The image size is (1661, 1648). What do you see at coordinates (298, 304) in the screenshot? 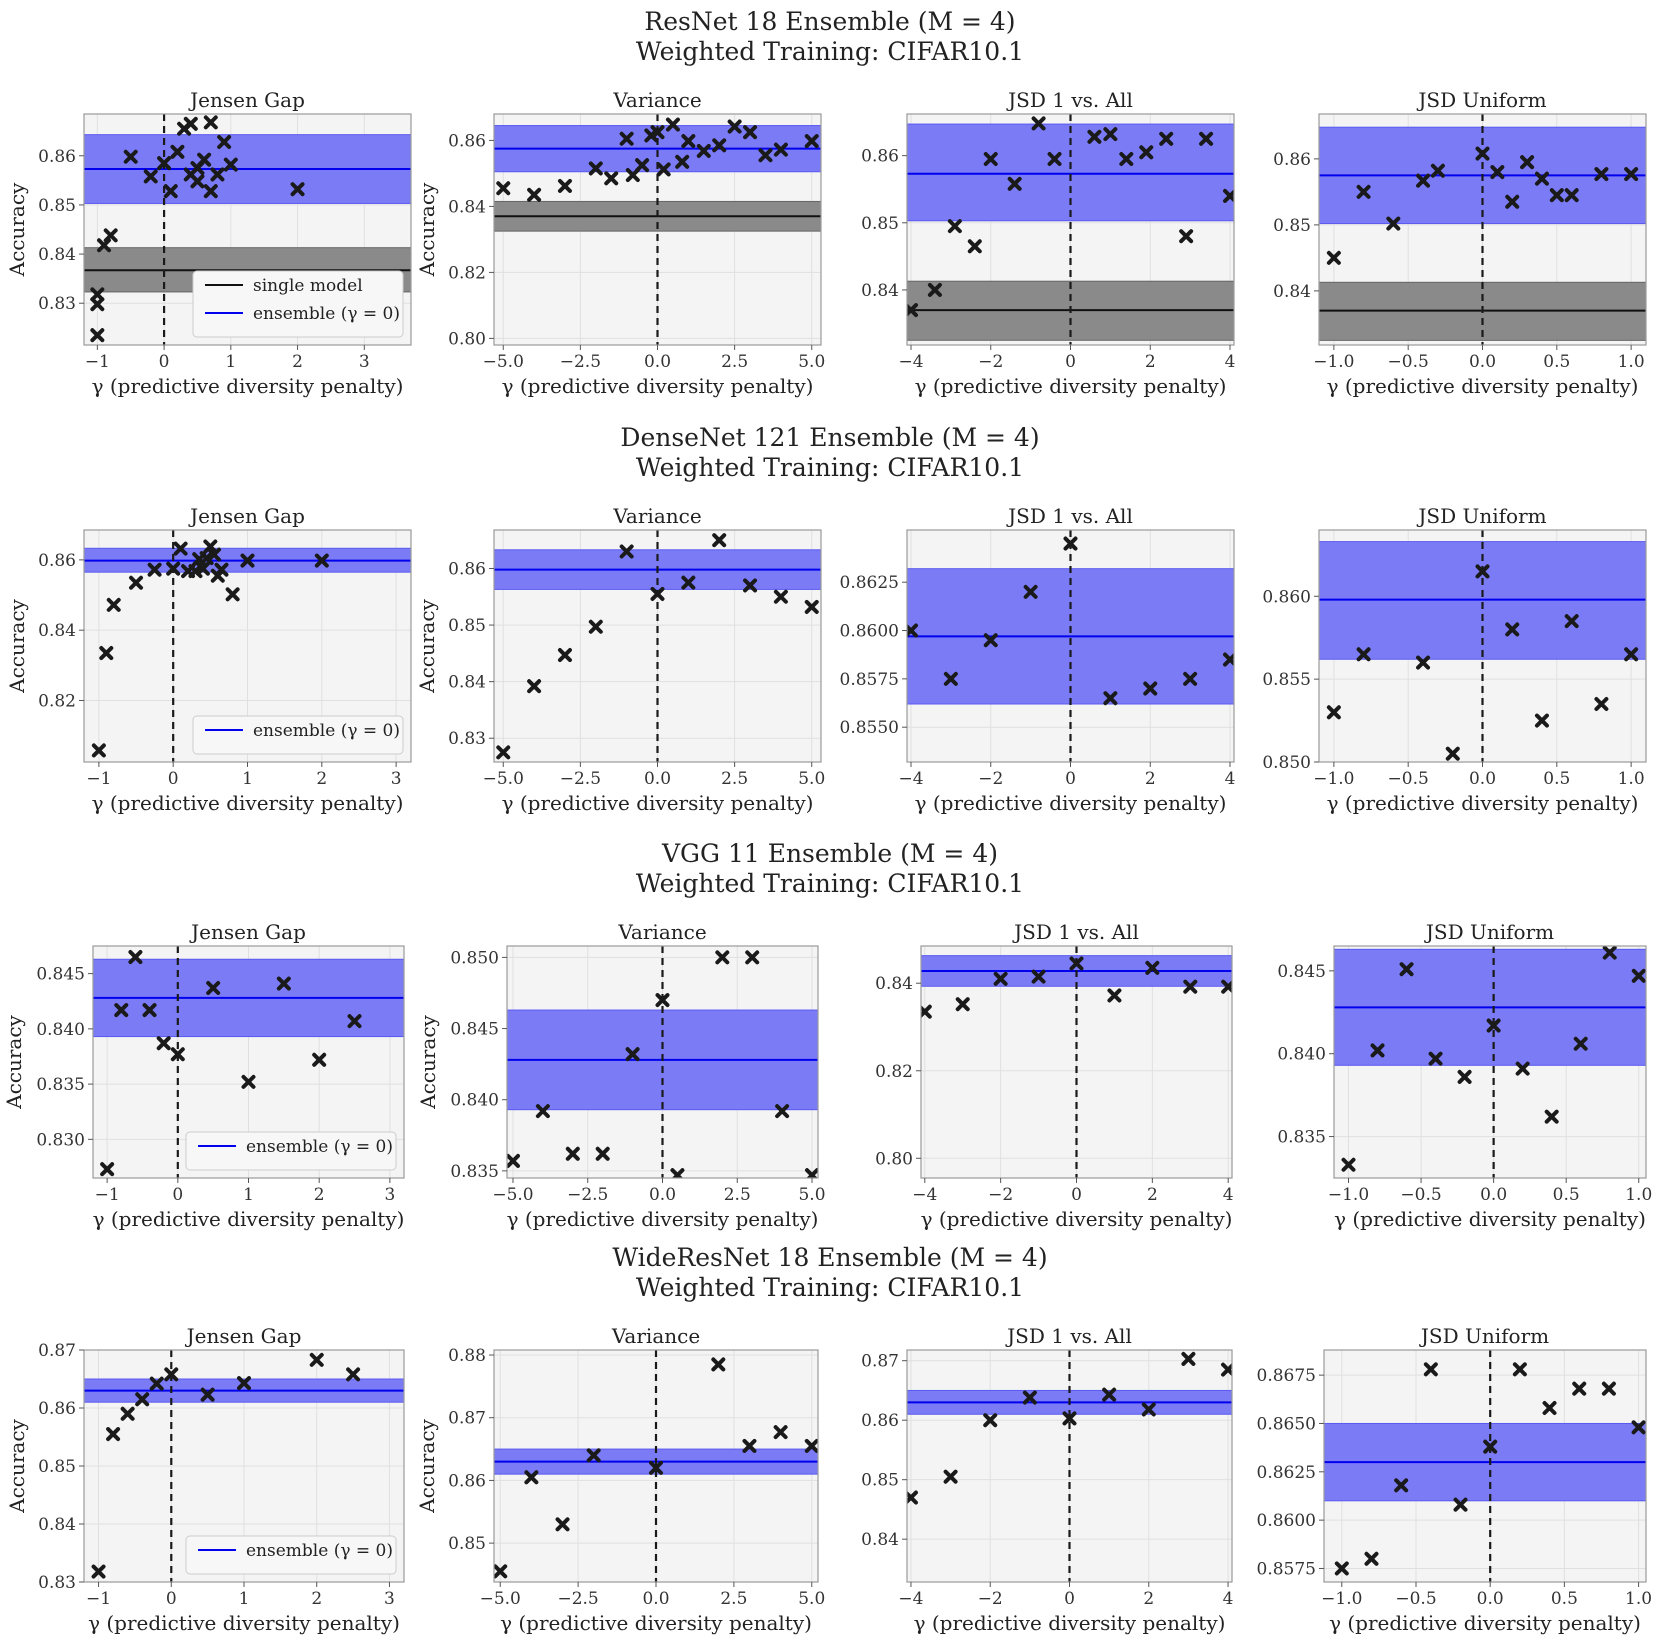
I see `legend-box` at bounding box center [298, 304].